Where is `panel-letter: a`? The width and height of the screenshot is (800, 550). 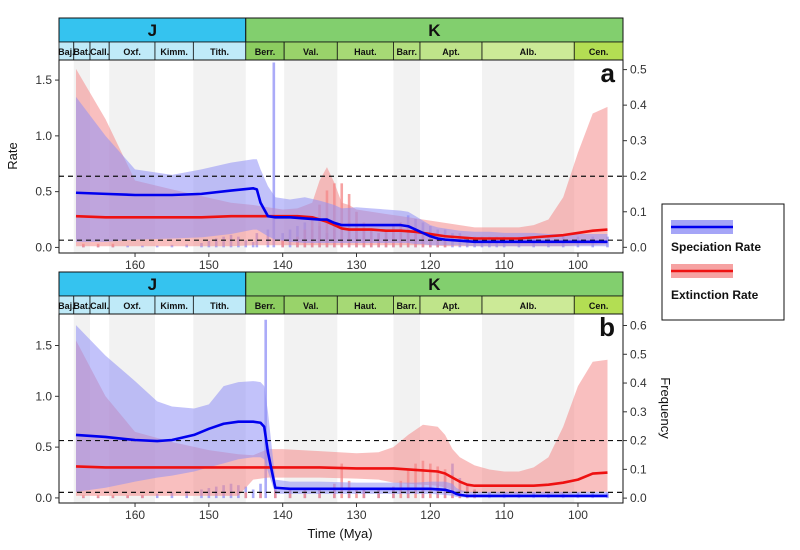 panel-letter: a is located at coordinates (608, 73).